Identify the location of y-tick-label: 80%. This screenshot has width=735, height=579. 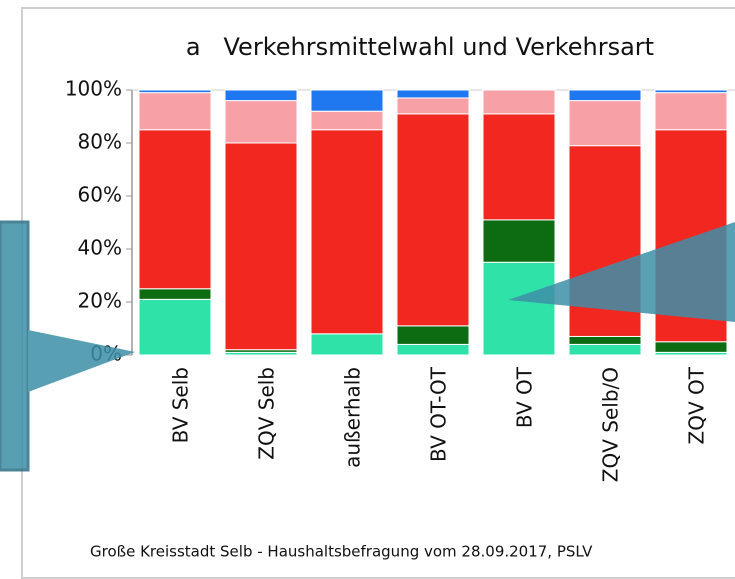
(100, 142).